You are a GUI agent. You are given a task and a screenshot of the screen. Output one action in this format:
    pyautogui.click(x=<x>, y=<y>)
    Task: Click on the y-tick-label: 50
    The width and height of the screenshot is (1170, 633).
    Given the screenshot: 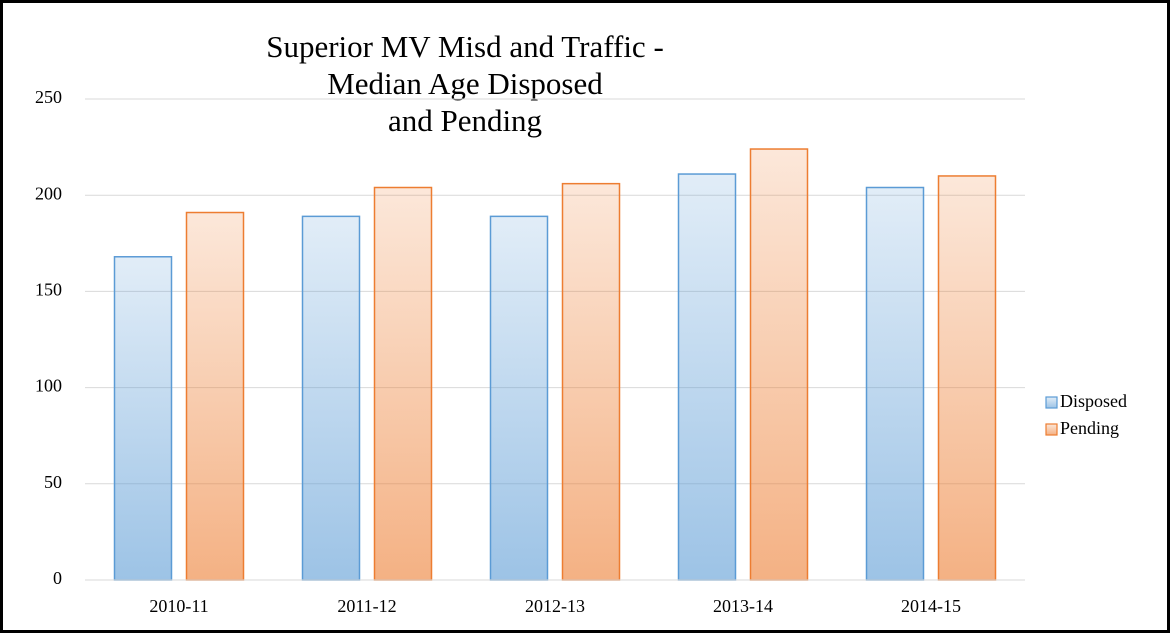 What is the action you would take?
    pyautogui.click(x=53, y=482)
    